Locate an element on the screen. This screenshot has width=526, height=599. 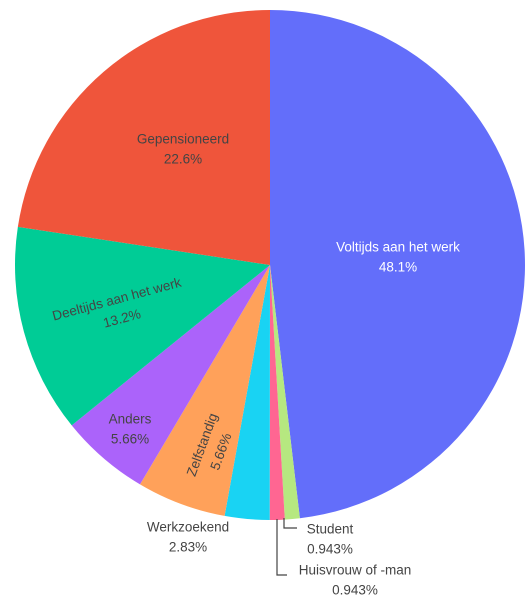
slice-label: Student 0.943% is located at coordinates (330, 539).